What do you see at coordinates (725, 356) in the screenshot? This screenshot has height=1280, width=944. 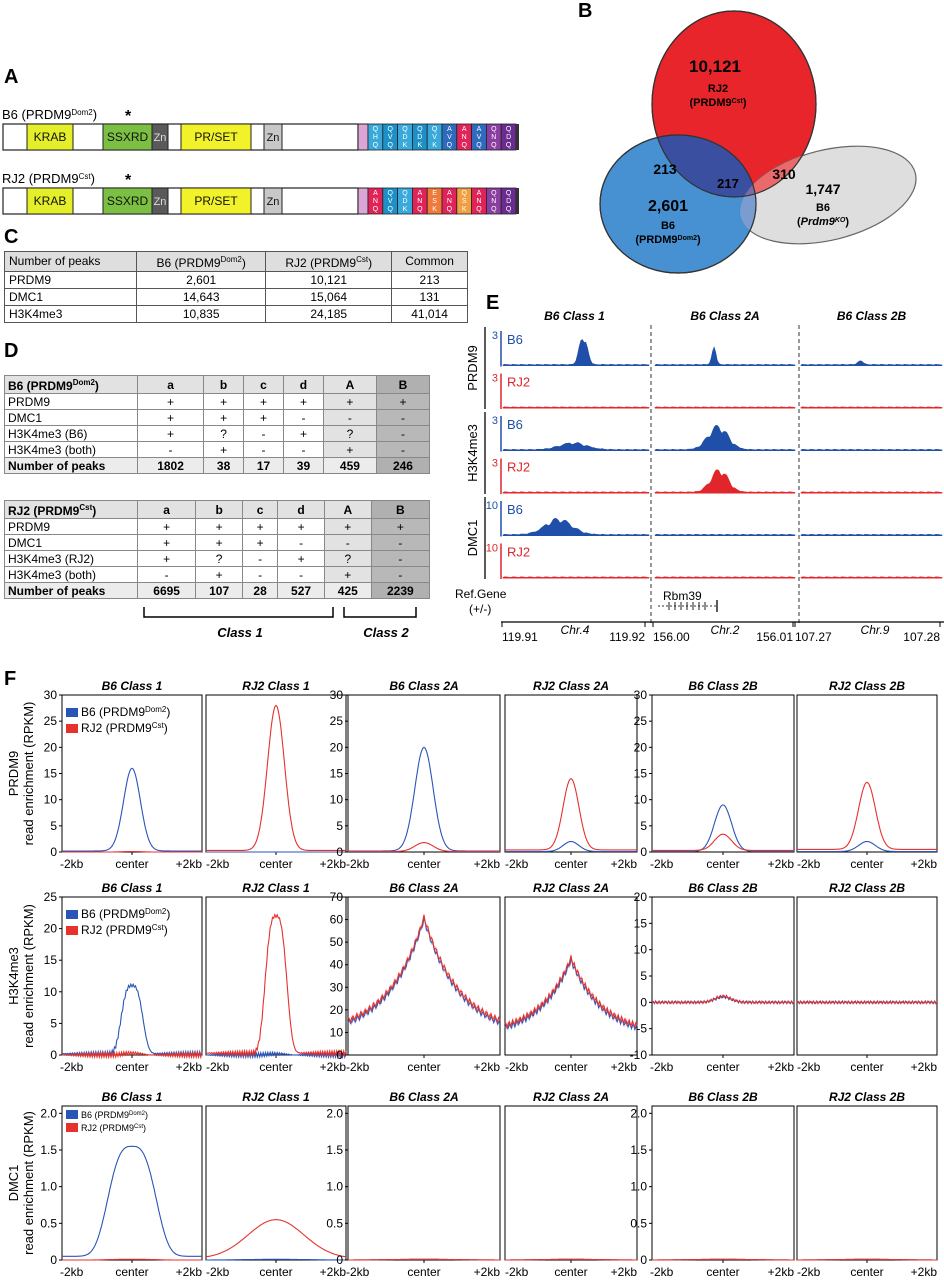 I see `signal-track` at bounding box center [725, 356].